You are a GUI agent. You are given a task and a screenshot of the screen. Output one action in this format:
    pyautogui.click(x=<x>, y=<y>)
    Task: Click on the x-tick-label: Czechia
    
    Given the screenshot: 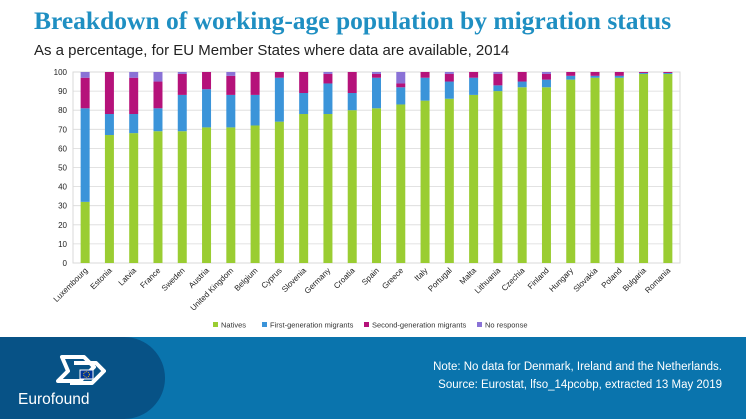 What is the action you would take?
    pyautogui.click(x=513, y=279)
    